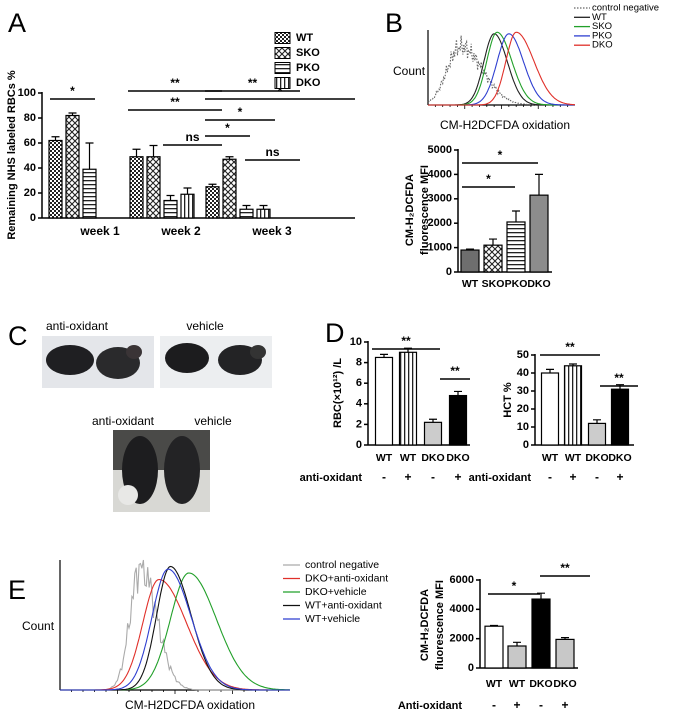  What do you see at coordinates (332, 619) in the screenshot?
I see `legend-label: WT+vehicle` at bounding box center [332, 619].